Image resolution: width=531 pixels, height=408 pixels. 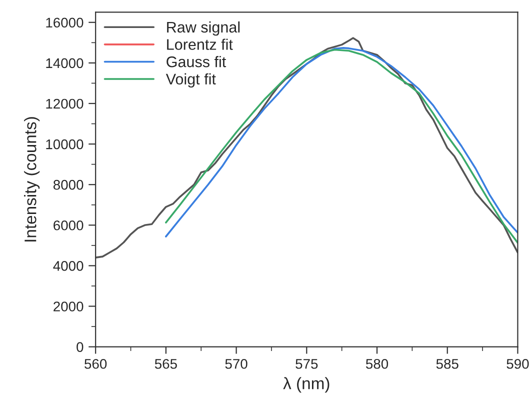 I want to click on x-tick-label: 585, so click(x=447, y=363).